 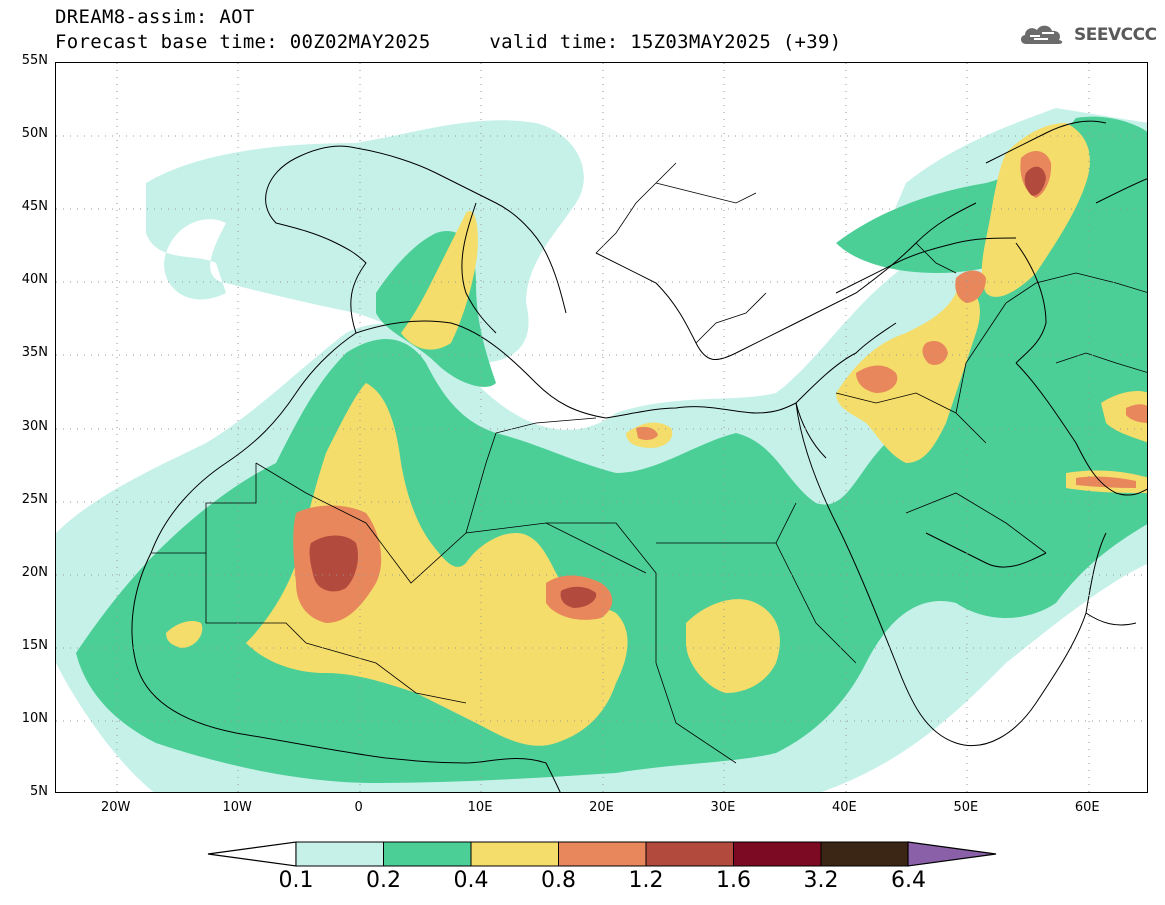 What do you see at coordinates (34, 572) in the screenshot?
I see `lat-label-20N: 20N` at bounding box center [34, 572].